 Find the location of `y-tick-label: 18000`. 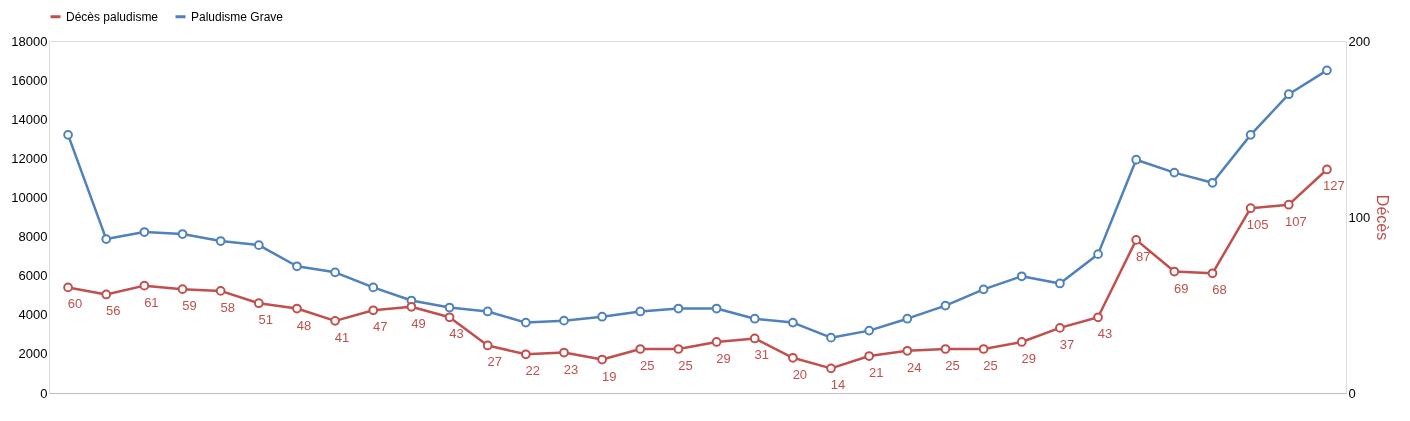

y-tick-label: 18000 is located at coordinates (29, 41).